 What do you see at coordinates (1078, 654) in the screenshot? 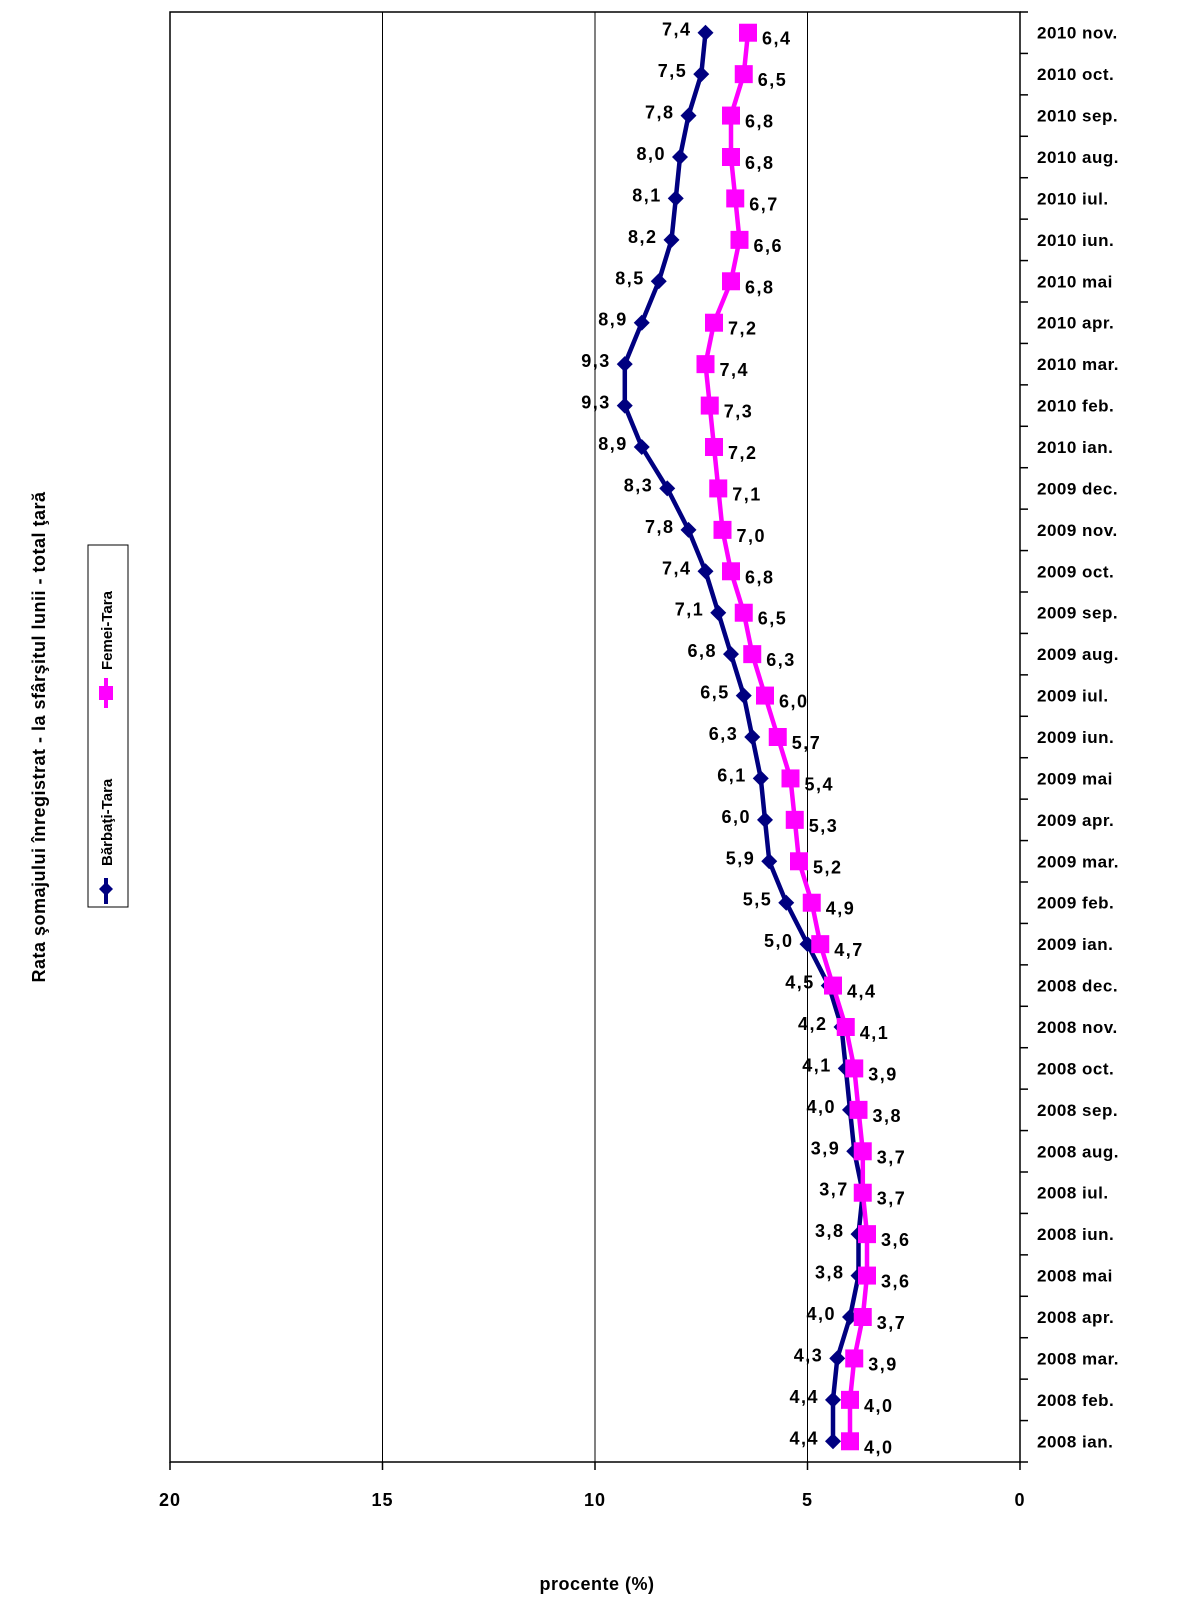
I see `category-label: 2009 aug.` at bounding box center [1078, 654].